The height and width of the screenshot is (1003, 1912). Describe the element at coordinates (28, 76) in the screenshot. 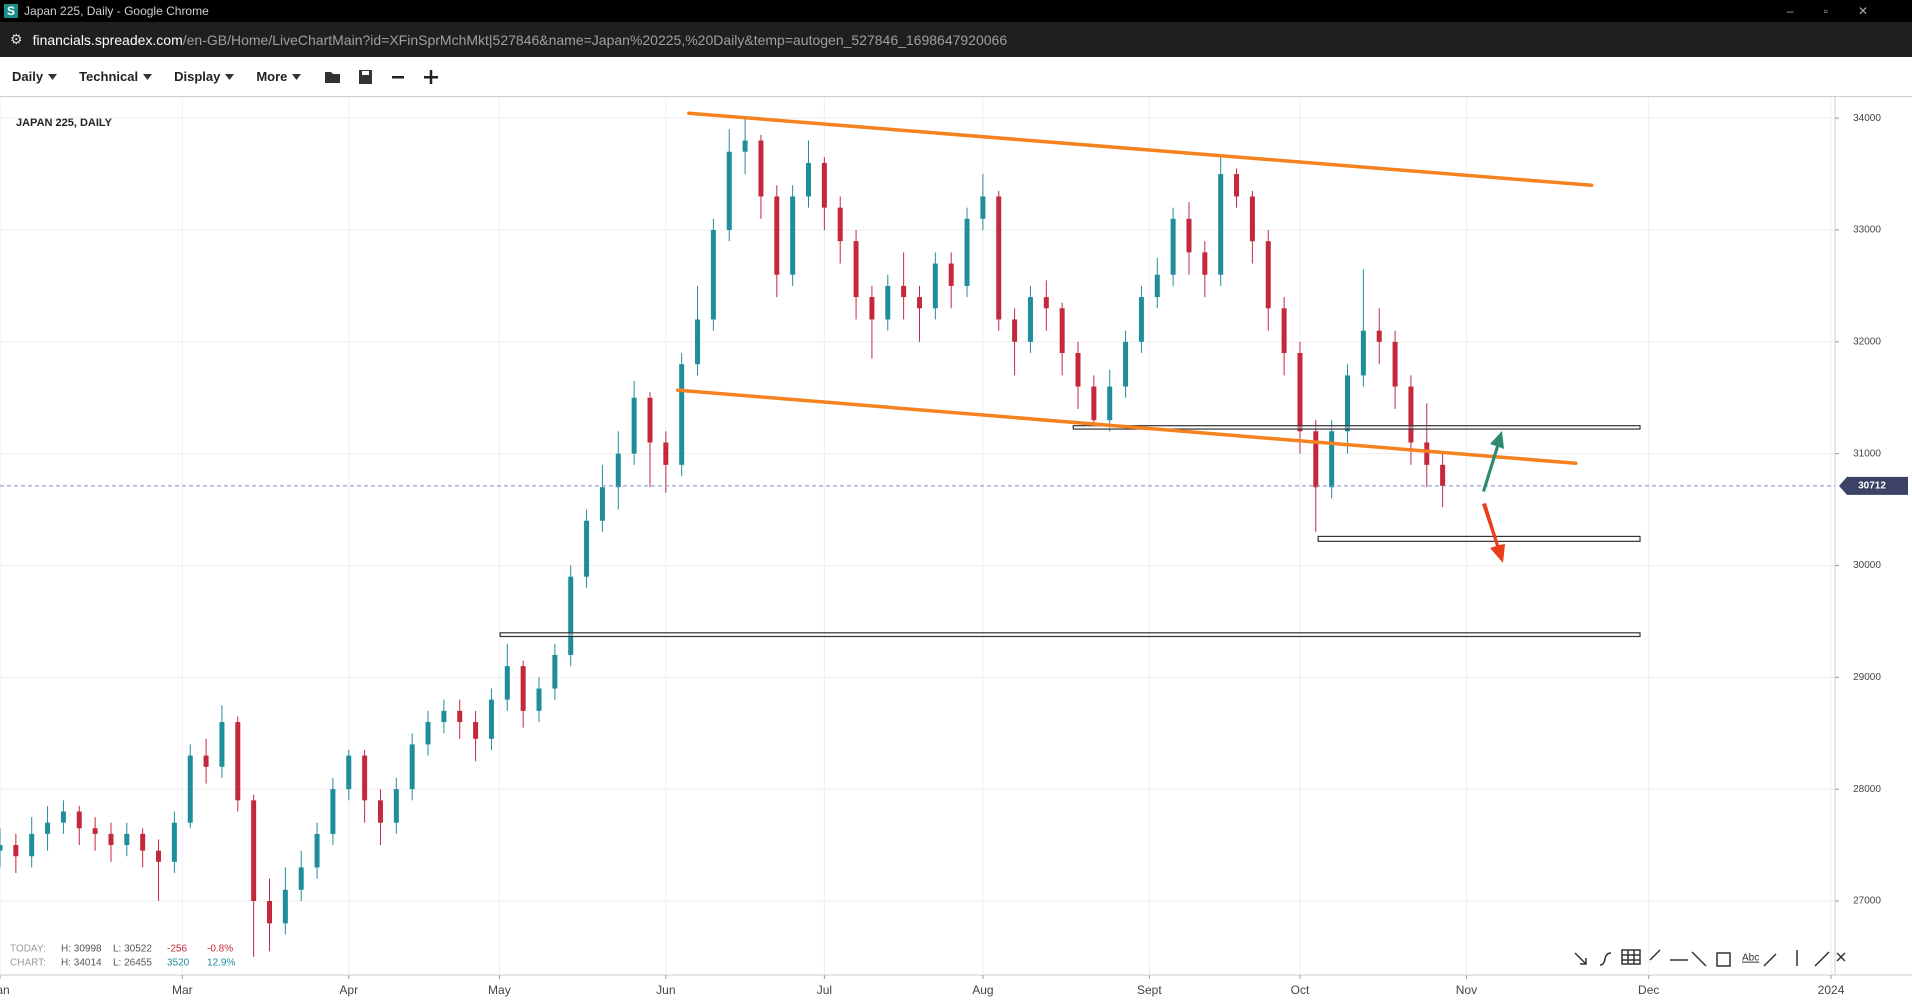

I see `menu-label: Daily` at that location.